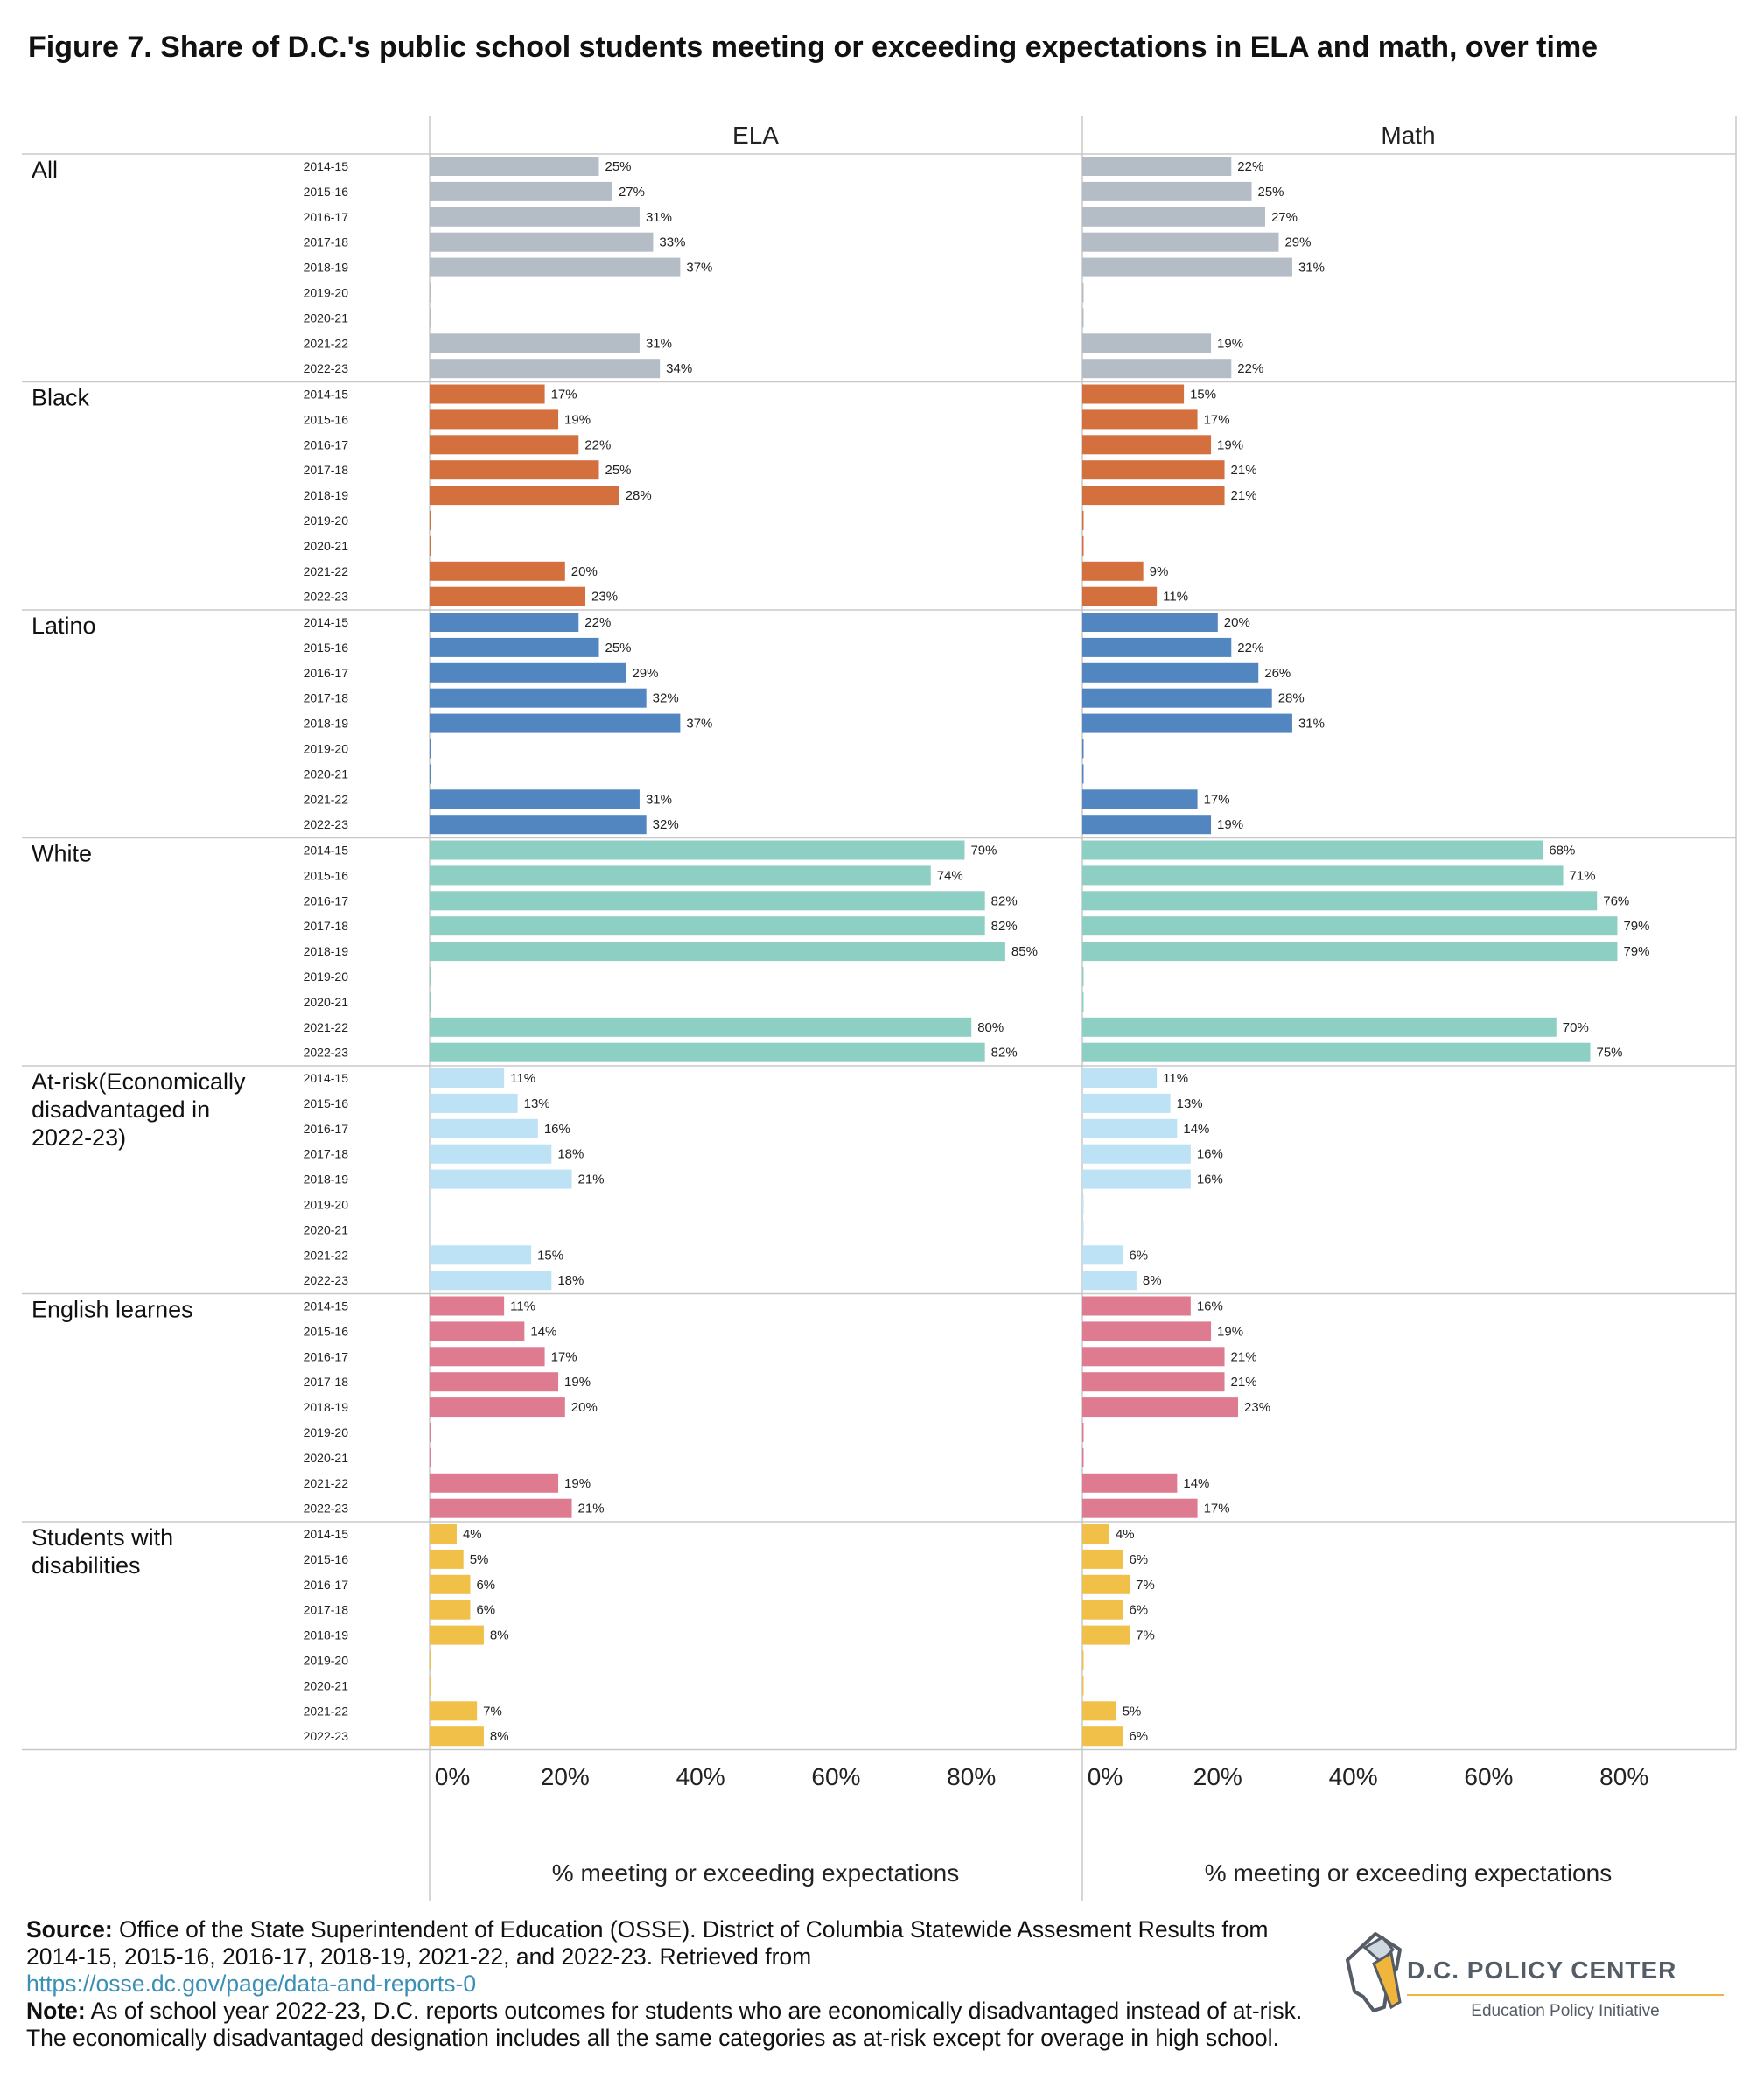 The height and width of the screenshot is (2100, 1750). Describe the element at coordinates (326, 1179) in the screenshot. I see `year-tick-label: 2018-19` at that location.